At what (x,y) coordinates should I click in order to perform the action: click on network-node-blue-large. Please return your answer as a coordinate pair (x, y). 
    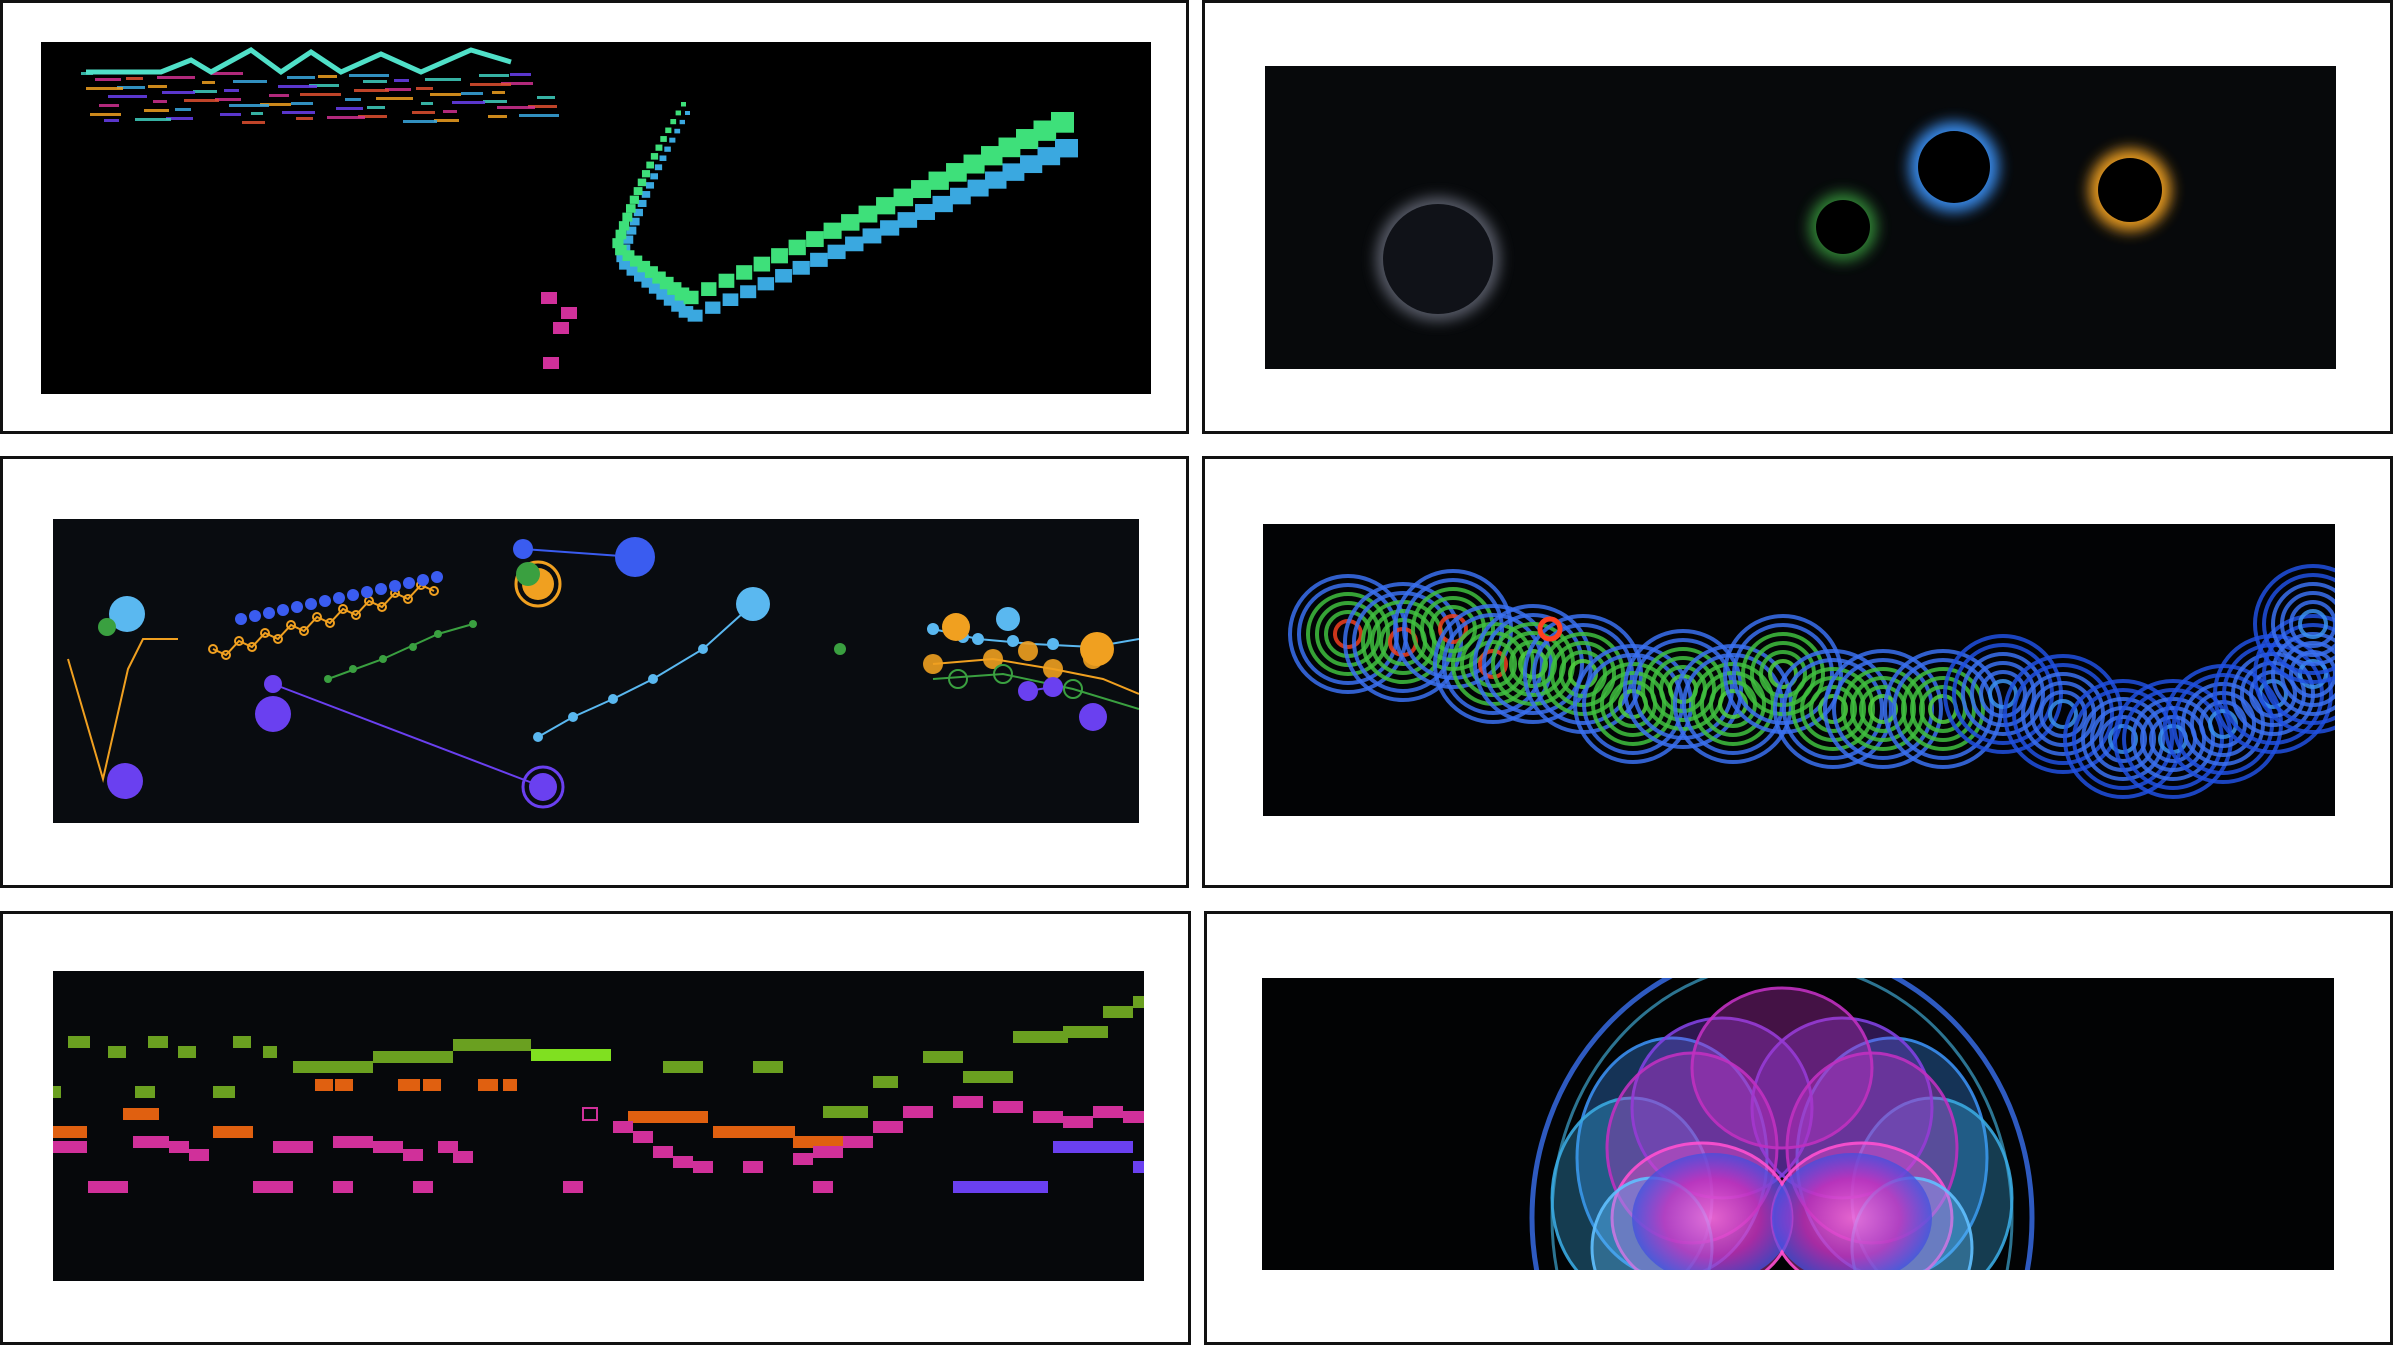
    Looking at the image, I should click on (635, 557).